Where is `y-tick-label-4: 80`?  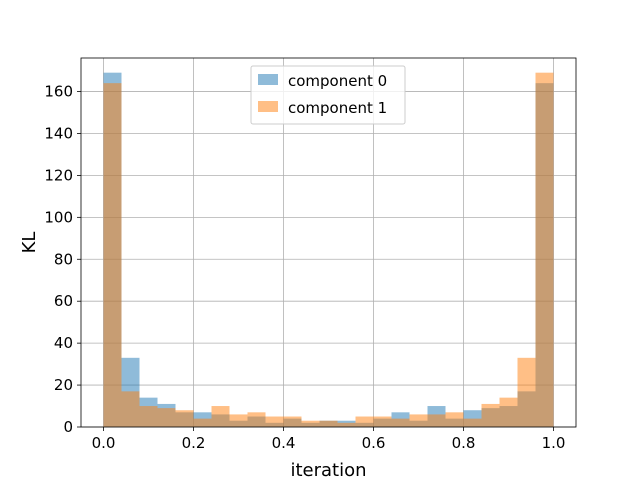
y-tick-label-4: 80 is located at coordinates (63, 259).